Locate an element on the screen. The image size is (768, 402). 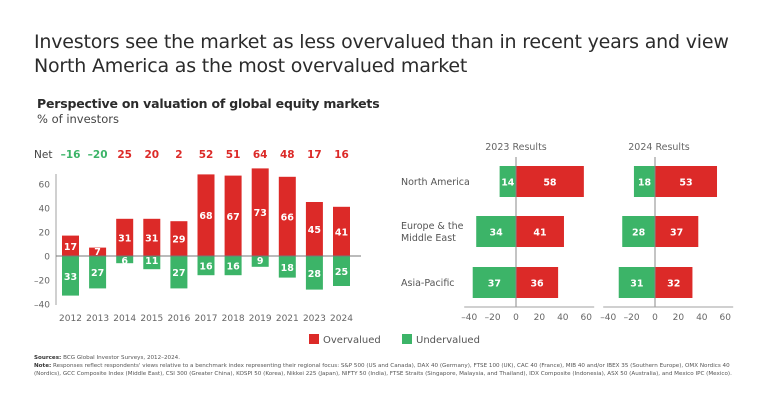
x-tick-label: 60 is located at coordinates (586, 318).